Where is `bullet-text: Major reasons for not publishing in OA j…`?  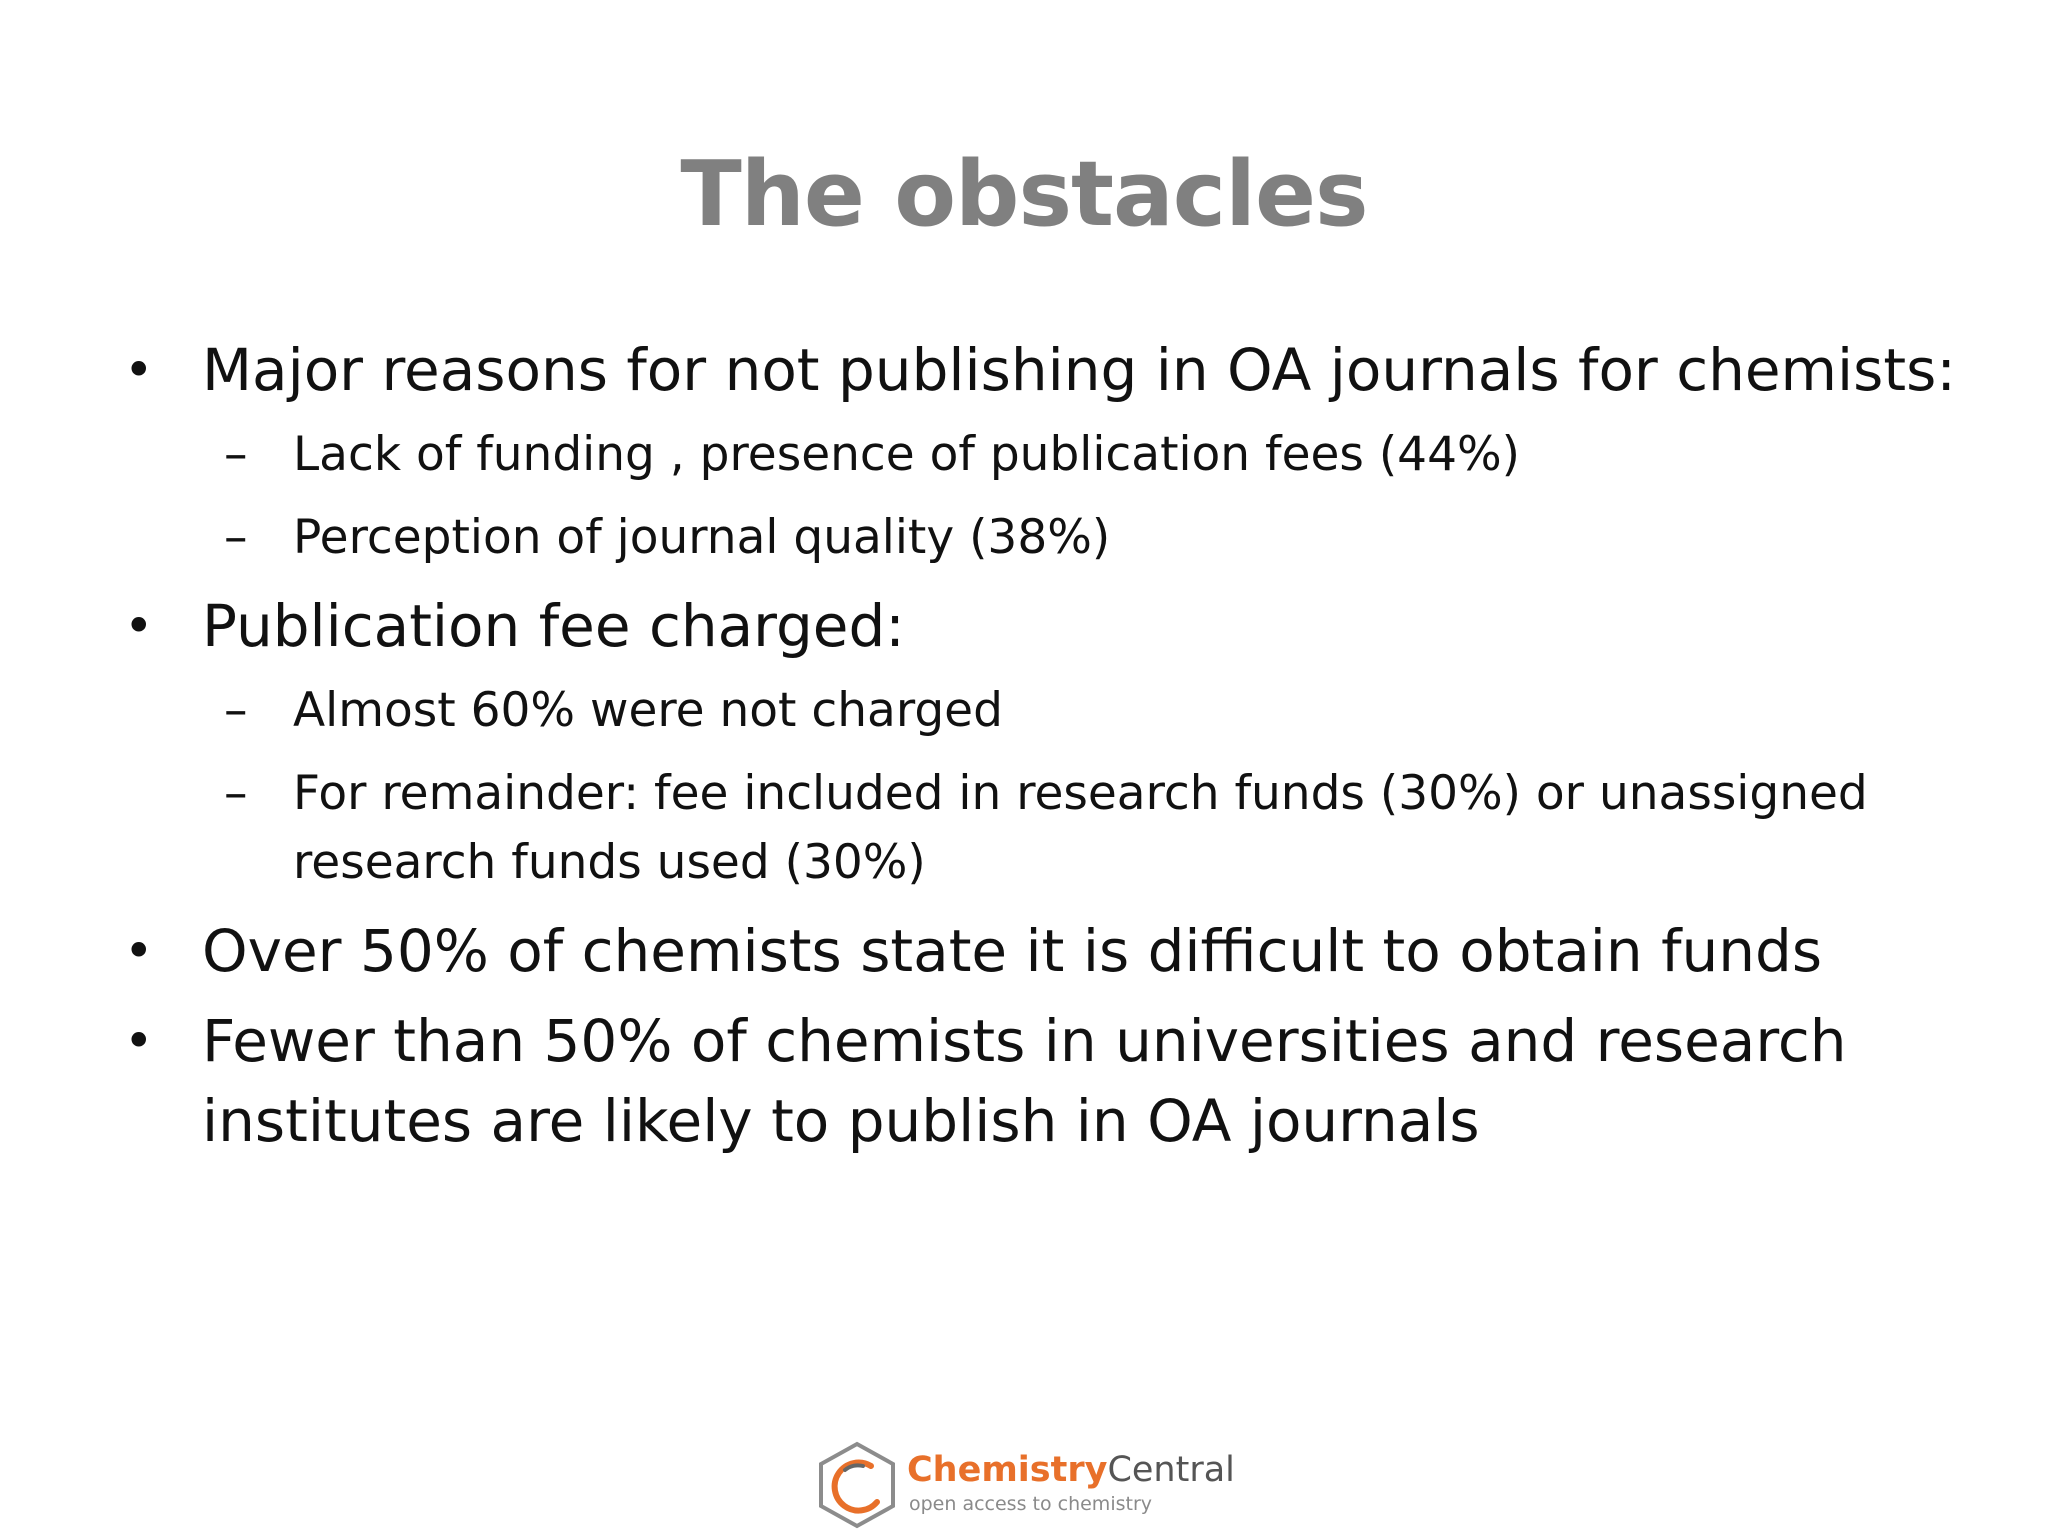
bullet-text: Major reasons for not publishing in OA j… is located at coordinates (1079, 370).